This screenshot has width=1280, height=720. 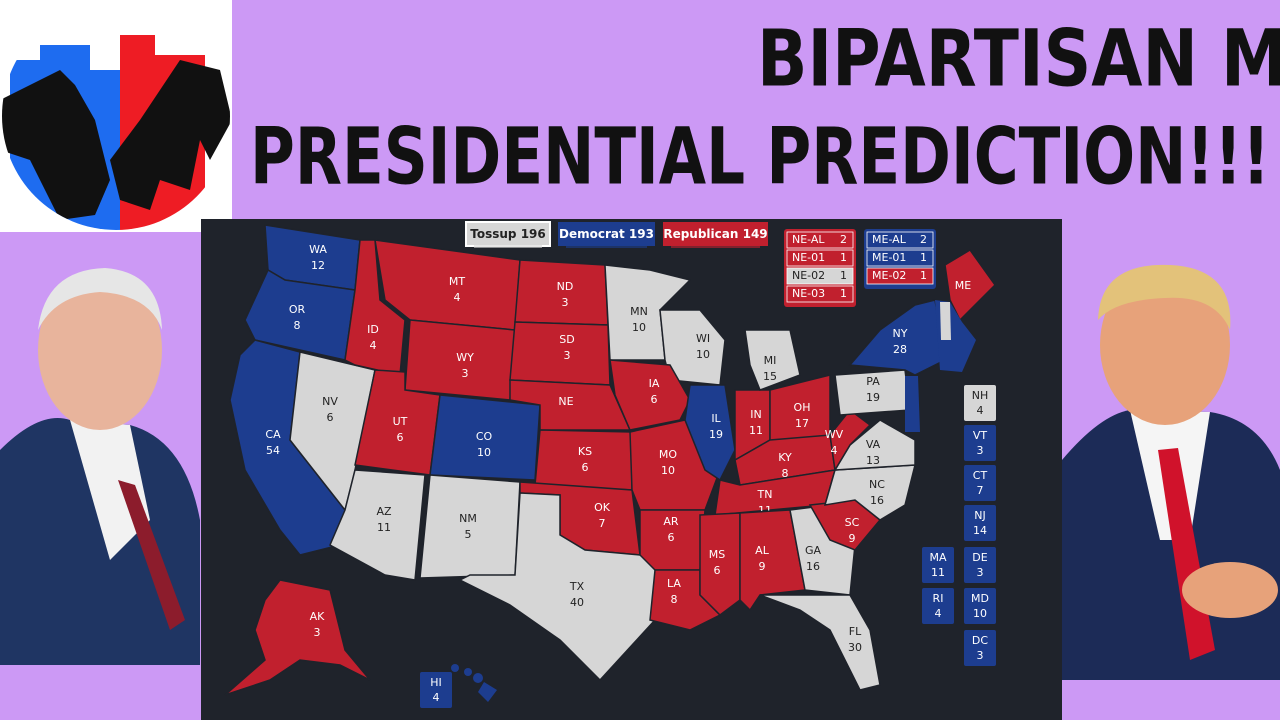 What do you see at coordinates (873, 397) in the screenshot?
I see `state-ev: 19` at bounding box center [873, 397].